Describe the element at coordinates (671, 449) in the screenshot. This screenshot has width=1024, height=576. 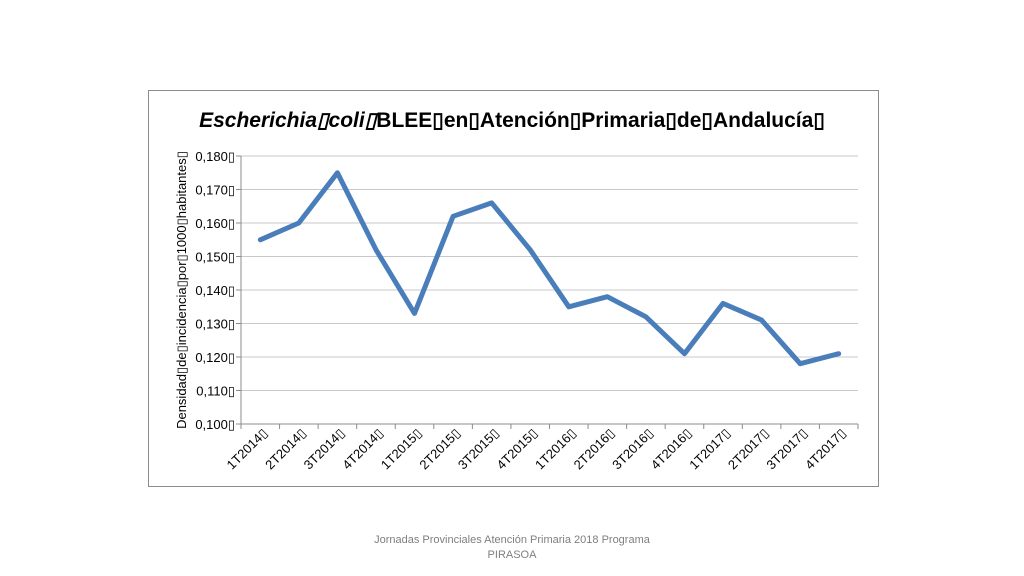
I see `x-tick-label: 4T2016▯` at that location.